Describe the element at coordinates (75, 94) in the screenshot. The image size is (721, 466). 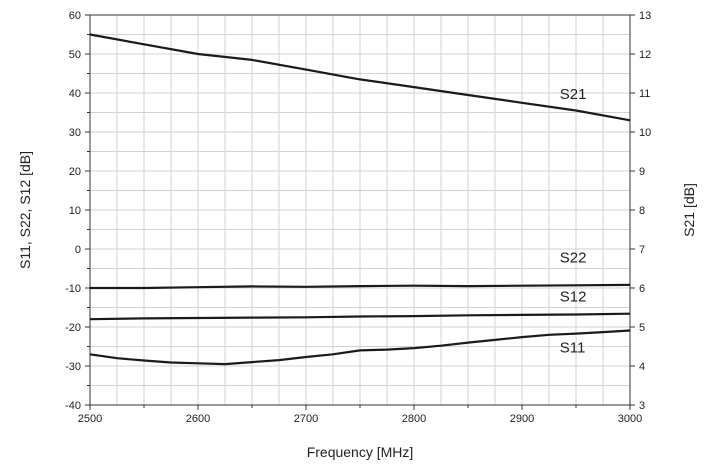
I see `left-y-tick-label: 40` at that location.